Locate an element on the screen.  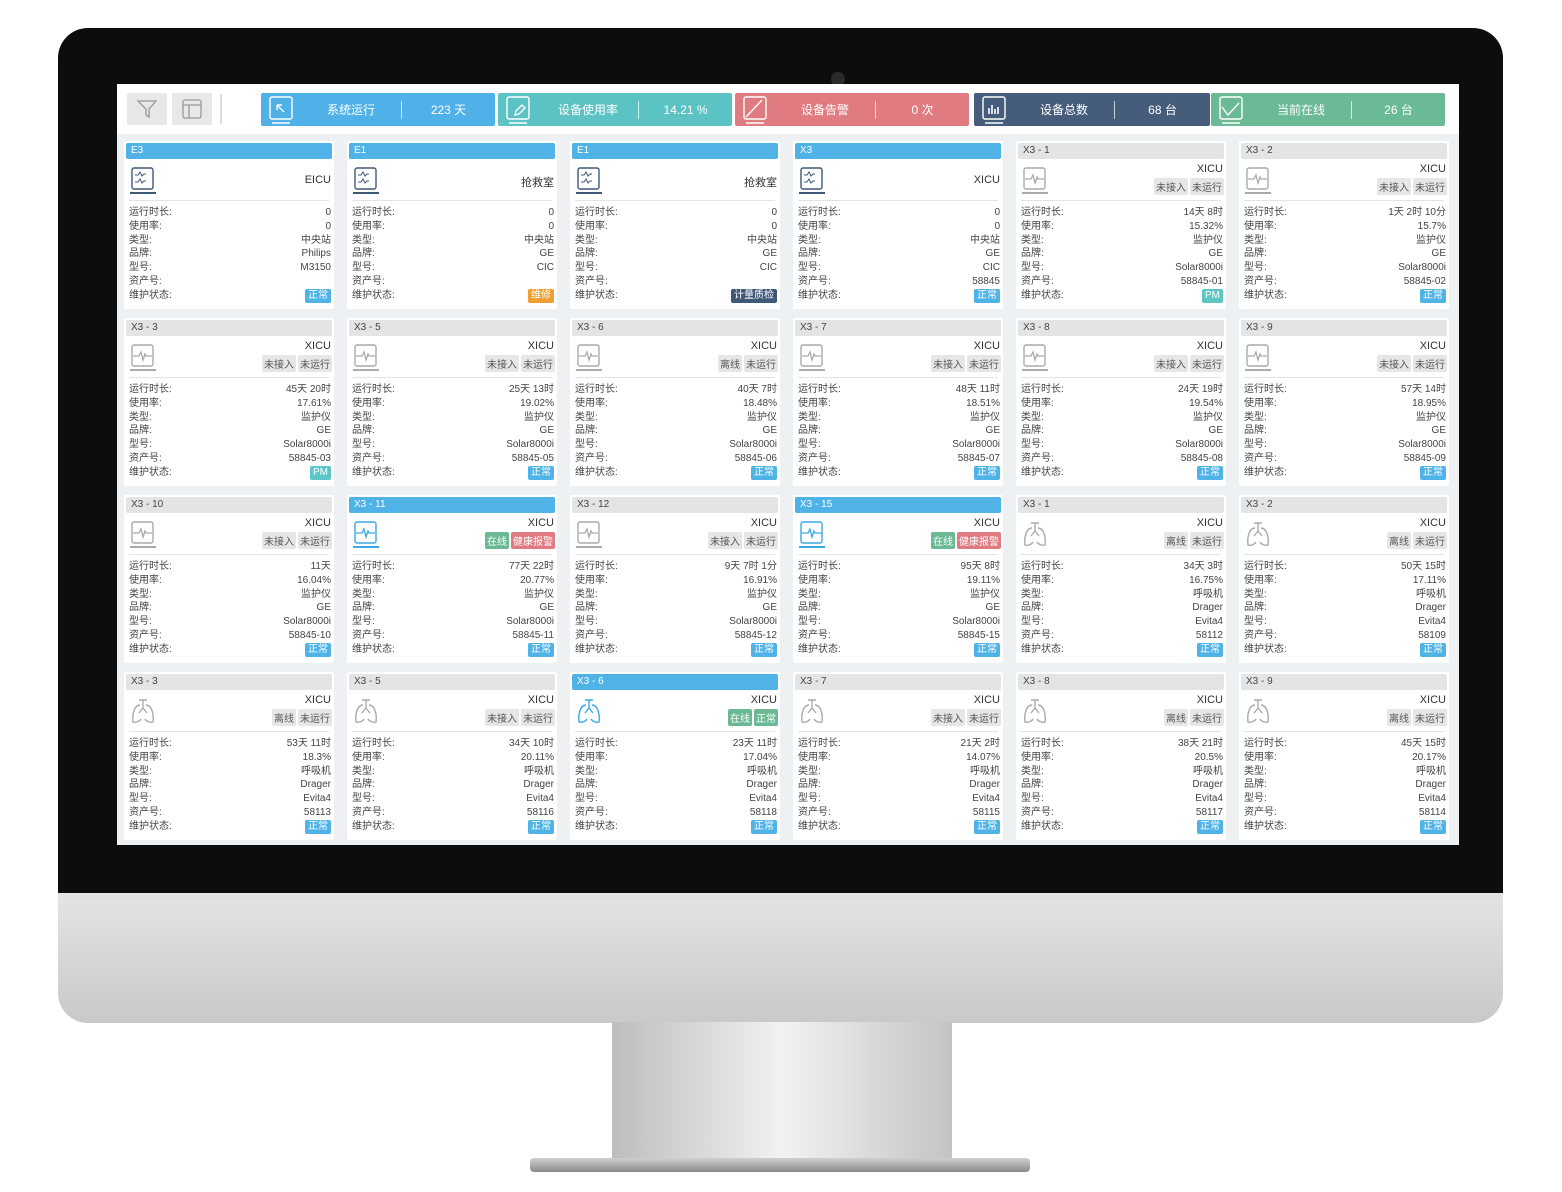
camera-icon is located at coordinates (838, 79).